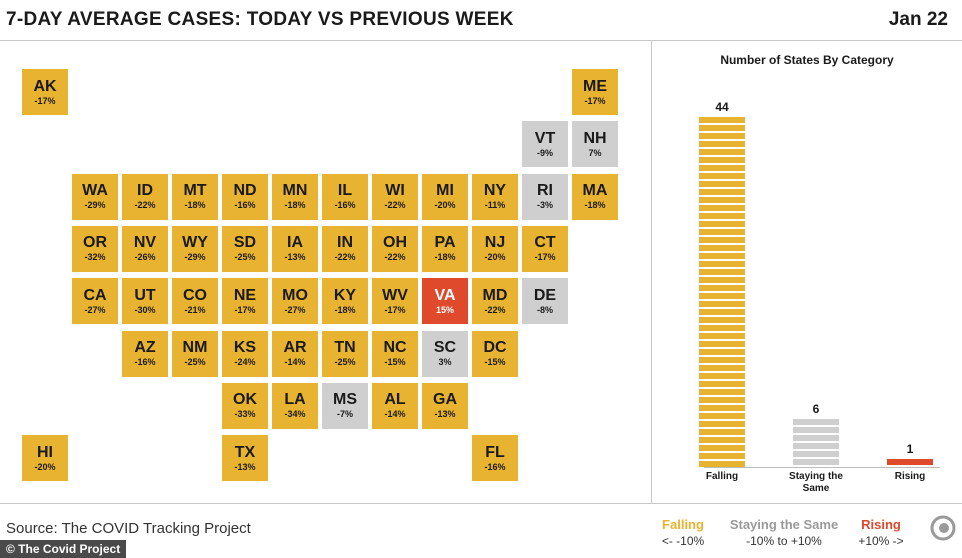 This screenshot has width=962, height=558. What do you see at coordinates (918, 19) in the screenshot?
I see `date-label: Jan 22` at bounding box center [918, 19].